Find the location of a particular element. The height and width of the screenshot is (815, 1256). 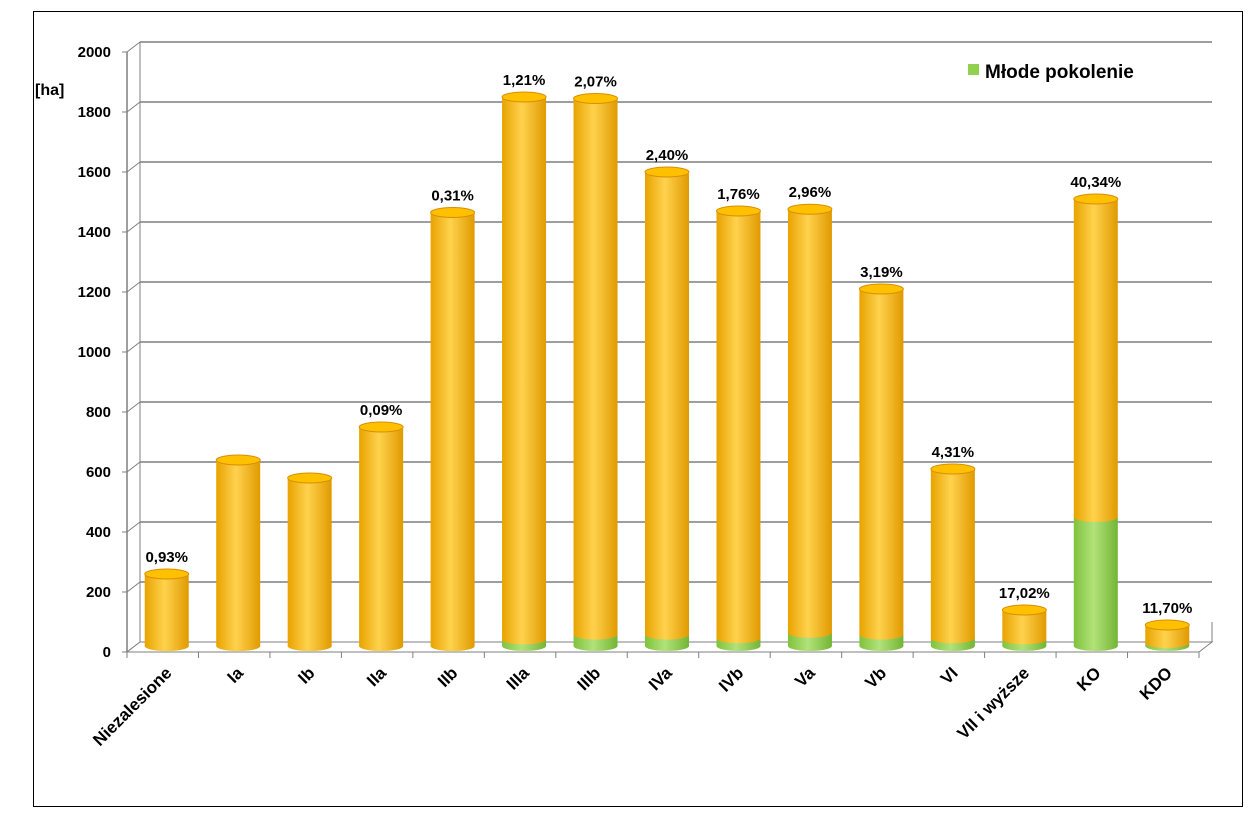

x-tick-label: VI is located at coordinates (949, 675).